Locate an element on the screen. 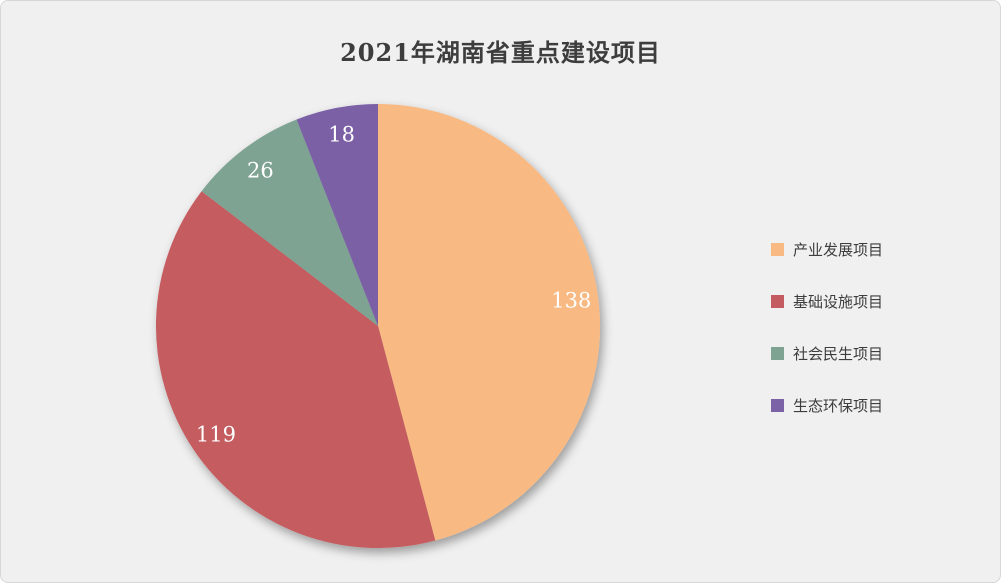 The image size is (1001, 583). slice-value-label: 18 is located at coordinates (341, 134).